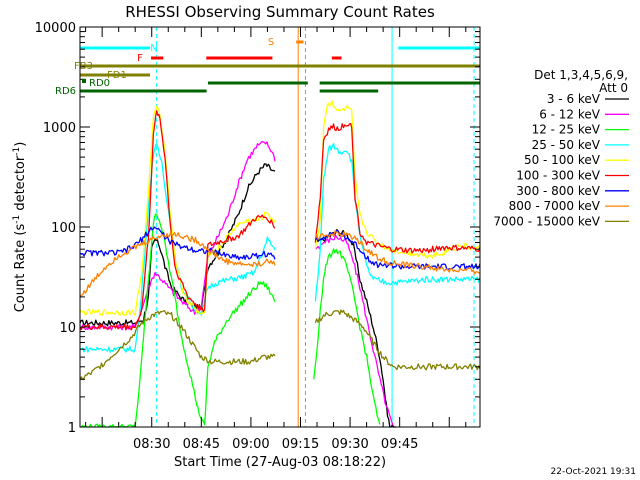 This screenshot has height=480, width=640. Describe the element at coordinates (399, 444) in the screenshot. I see `x-tick-label-5: 09:45` at that location.